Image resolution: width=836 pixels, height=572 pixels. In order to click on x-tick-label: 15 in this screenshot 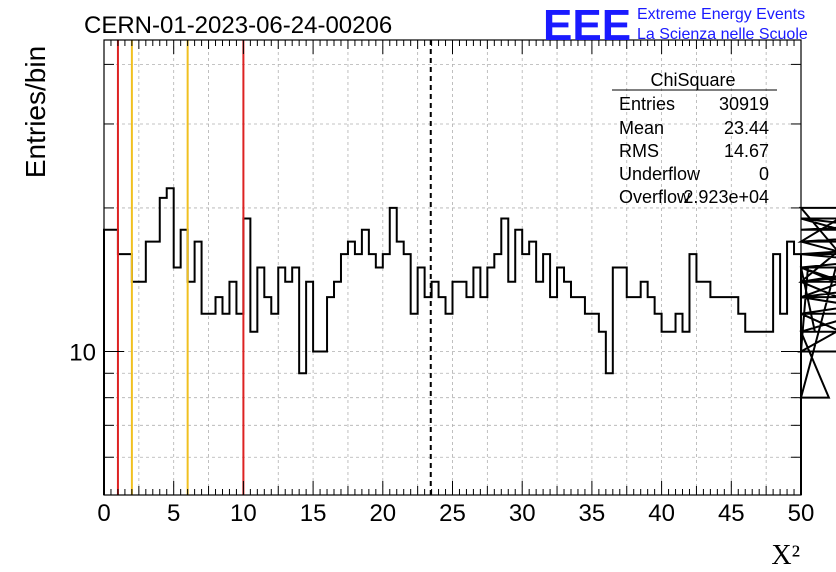, I will do `click(313, 513)`.